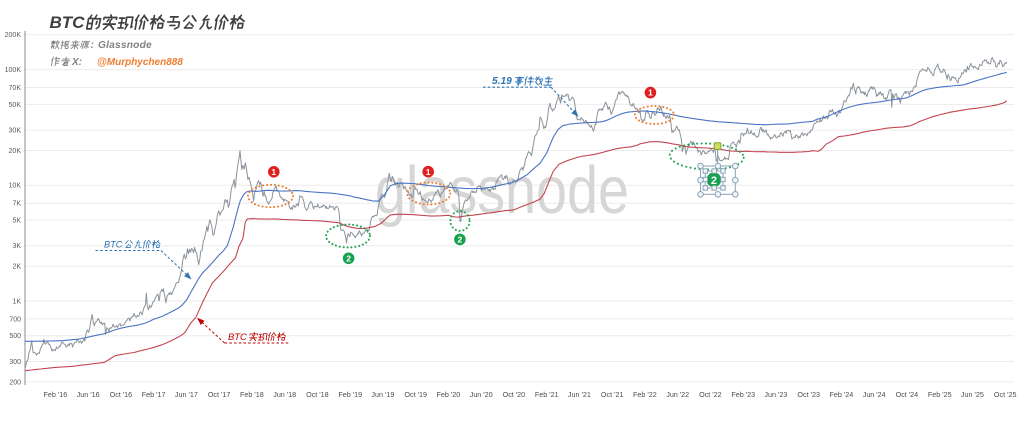 The width and height of the screenshot is (1024, 422). Describe the element at coordinates (842, 394) in the screenshot. I see `svg-text: Feb '24` at that location.